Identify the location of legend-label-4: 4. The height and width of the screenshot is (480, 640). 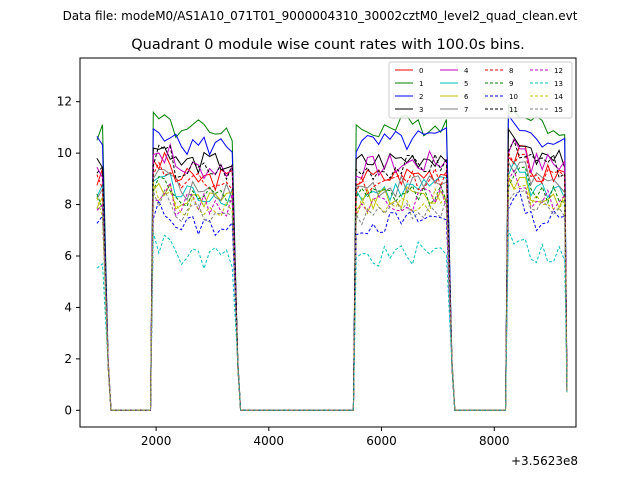
(466, 71).